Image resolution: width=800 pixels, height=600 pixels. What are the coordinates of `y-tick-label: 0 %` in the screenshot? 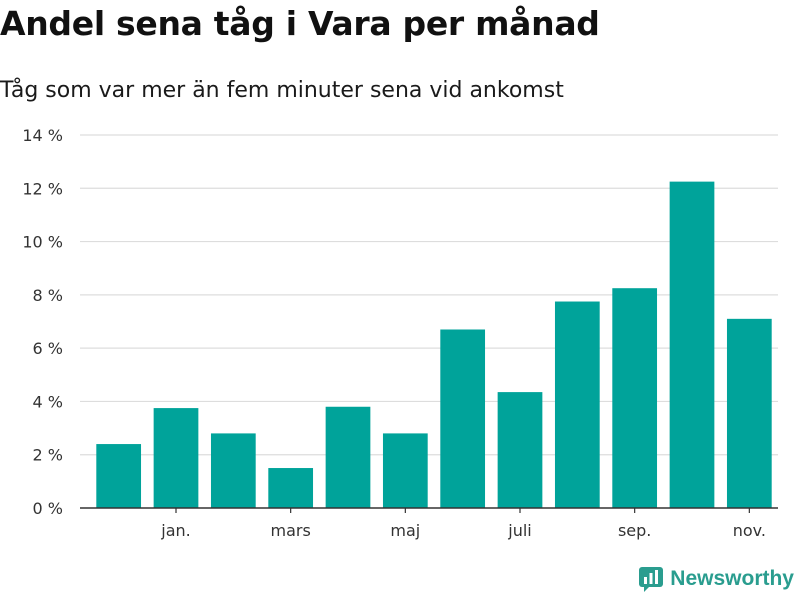 It's located at (48, 508).